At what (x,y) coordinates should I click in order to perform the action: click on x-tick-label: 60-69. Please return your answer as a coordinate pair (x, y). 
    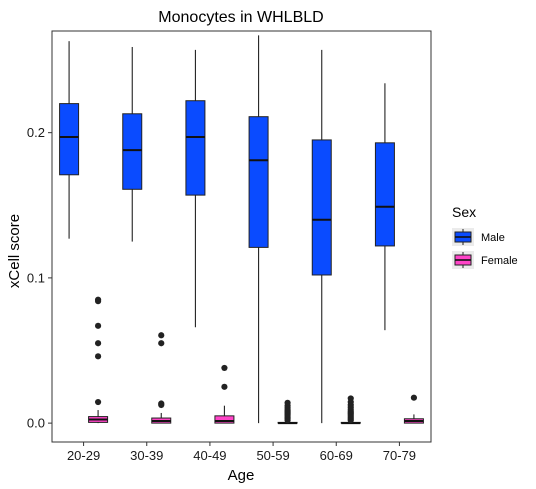
    Looking at the image, I should click on (336, 455).